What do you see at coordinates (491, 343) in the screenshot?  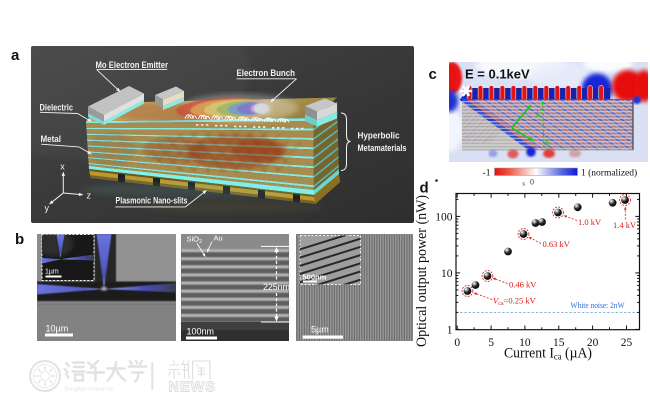 I see `svg-text: 5` at bounding box center [491, 343].